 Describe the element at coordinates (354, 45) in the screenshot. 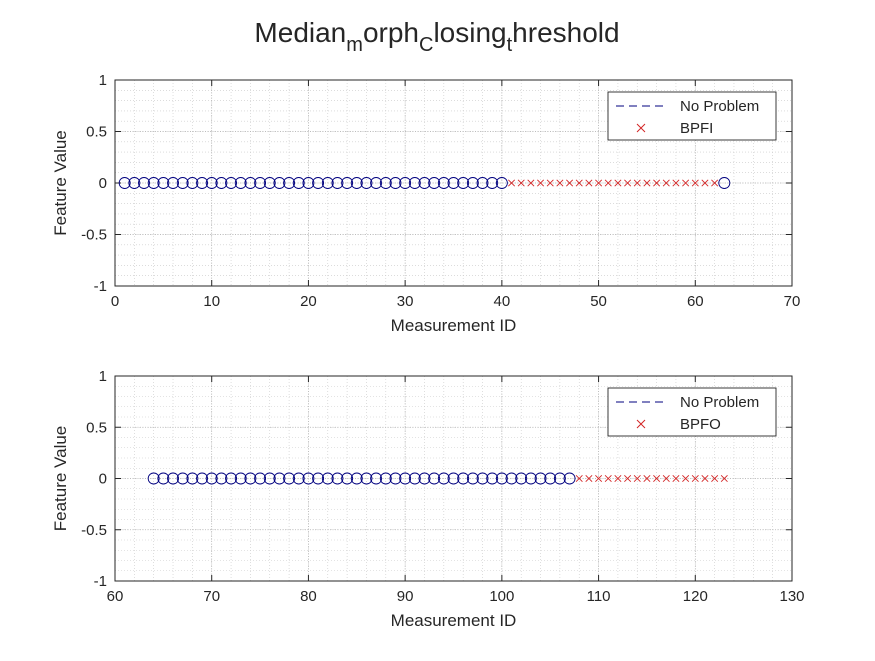

I see `title-part: m` at that location.